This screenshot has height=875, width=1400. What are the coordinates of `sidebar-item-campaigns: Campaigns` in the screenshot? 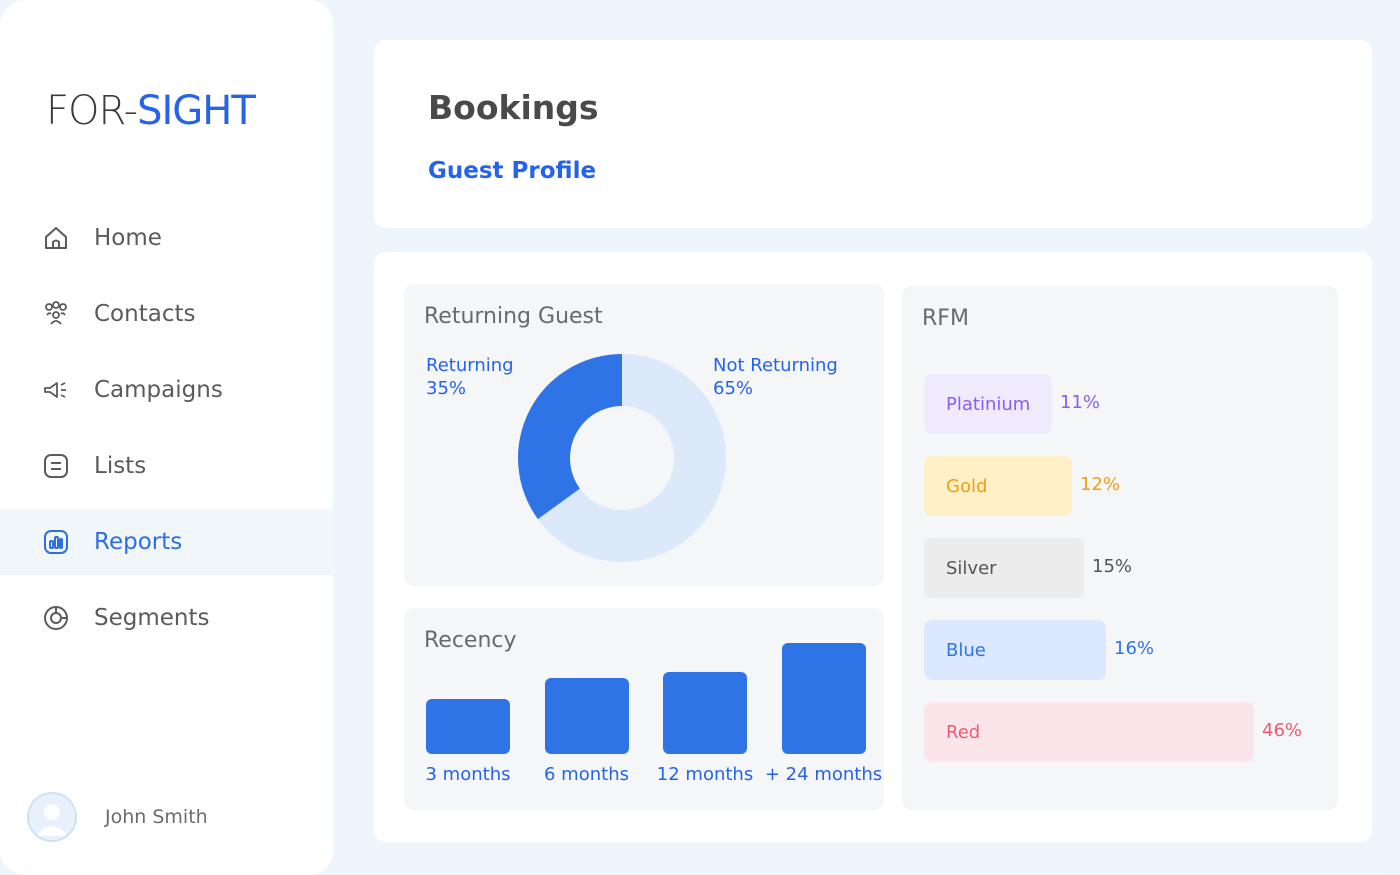 It's located at (166, 390).